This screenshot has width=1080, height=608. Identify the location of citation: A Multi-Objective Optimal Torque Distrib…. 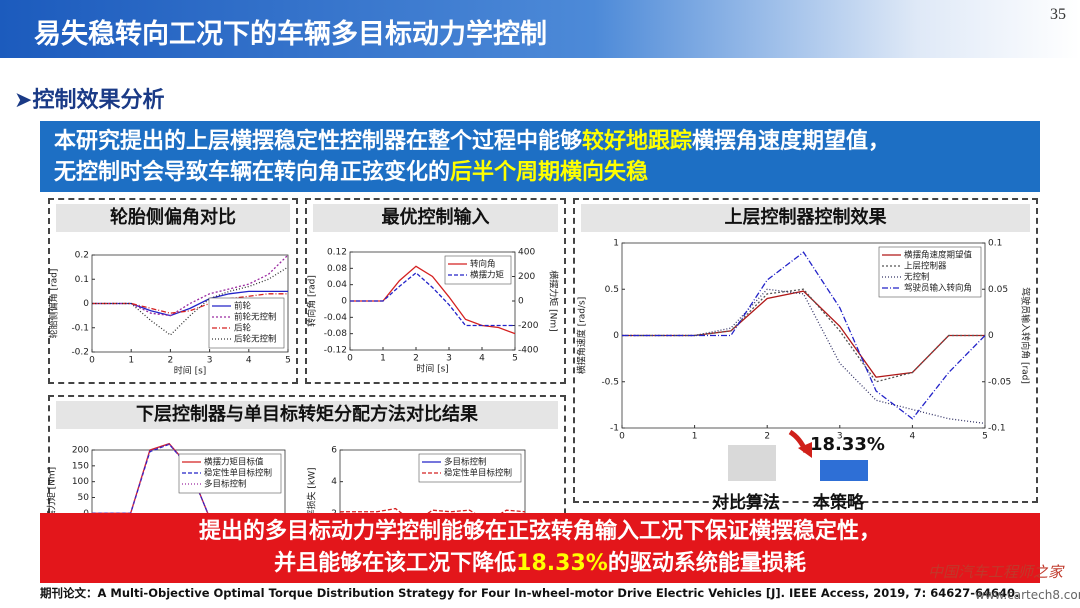
(558, 593).